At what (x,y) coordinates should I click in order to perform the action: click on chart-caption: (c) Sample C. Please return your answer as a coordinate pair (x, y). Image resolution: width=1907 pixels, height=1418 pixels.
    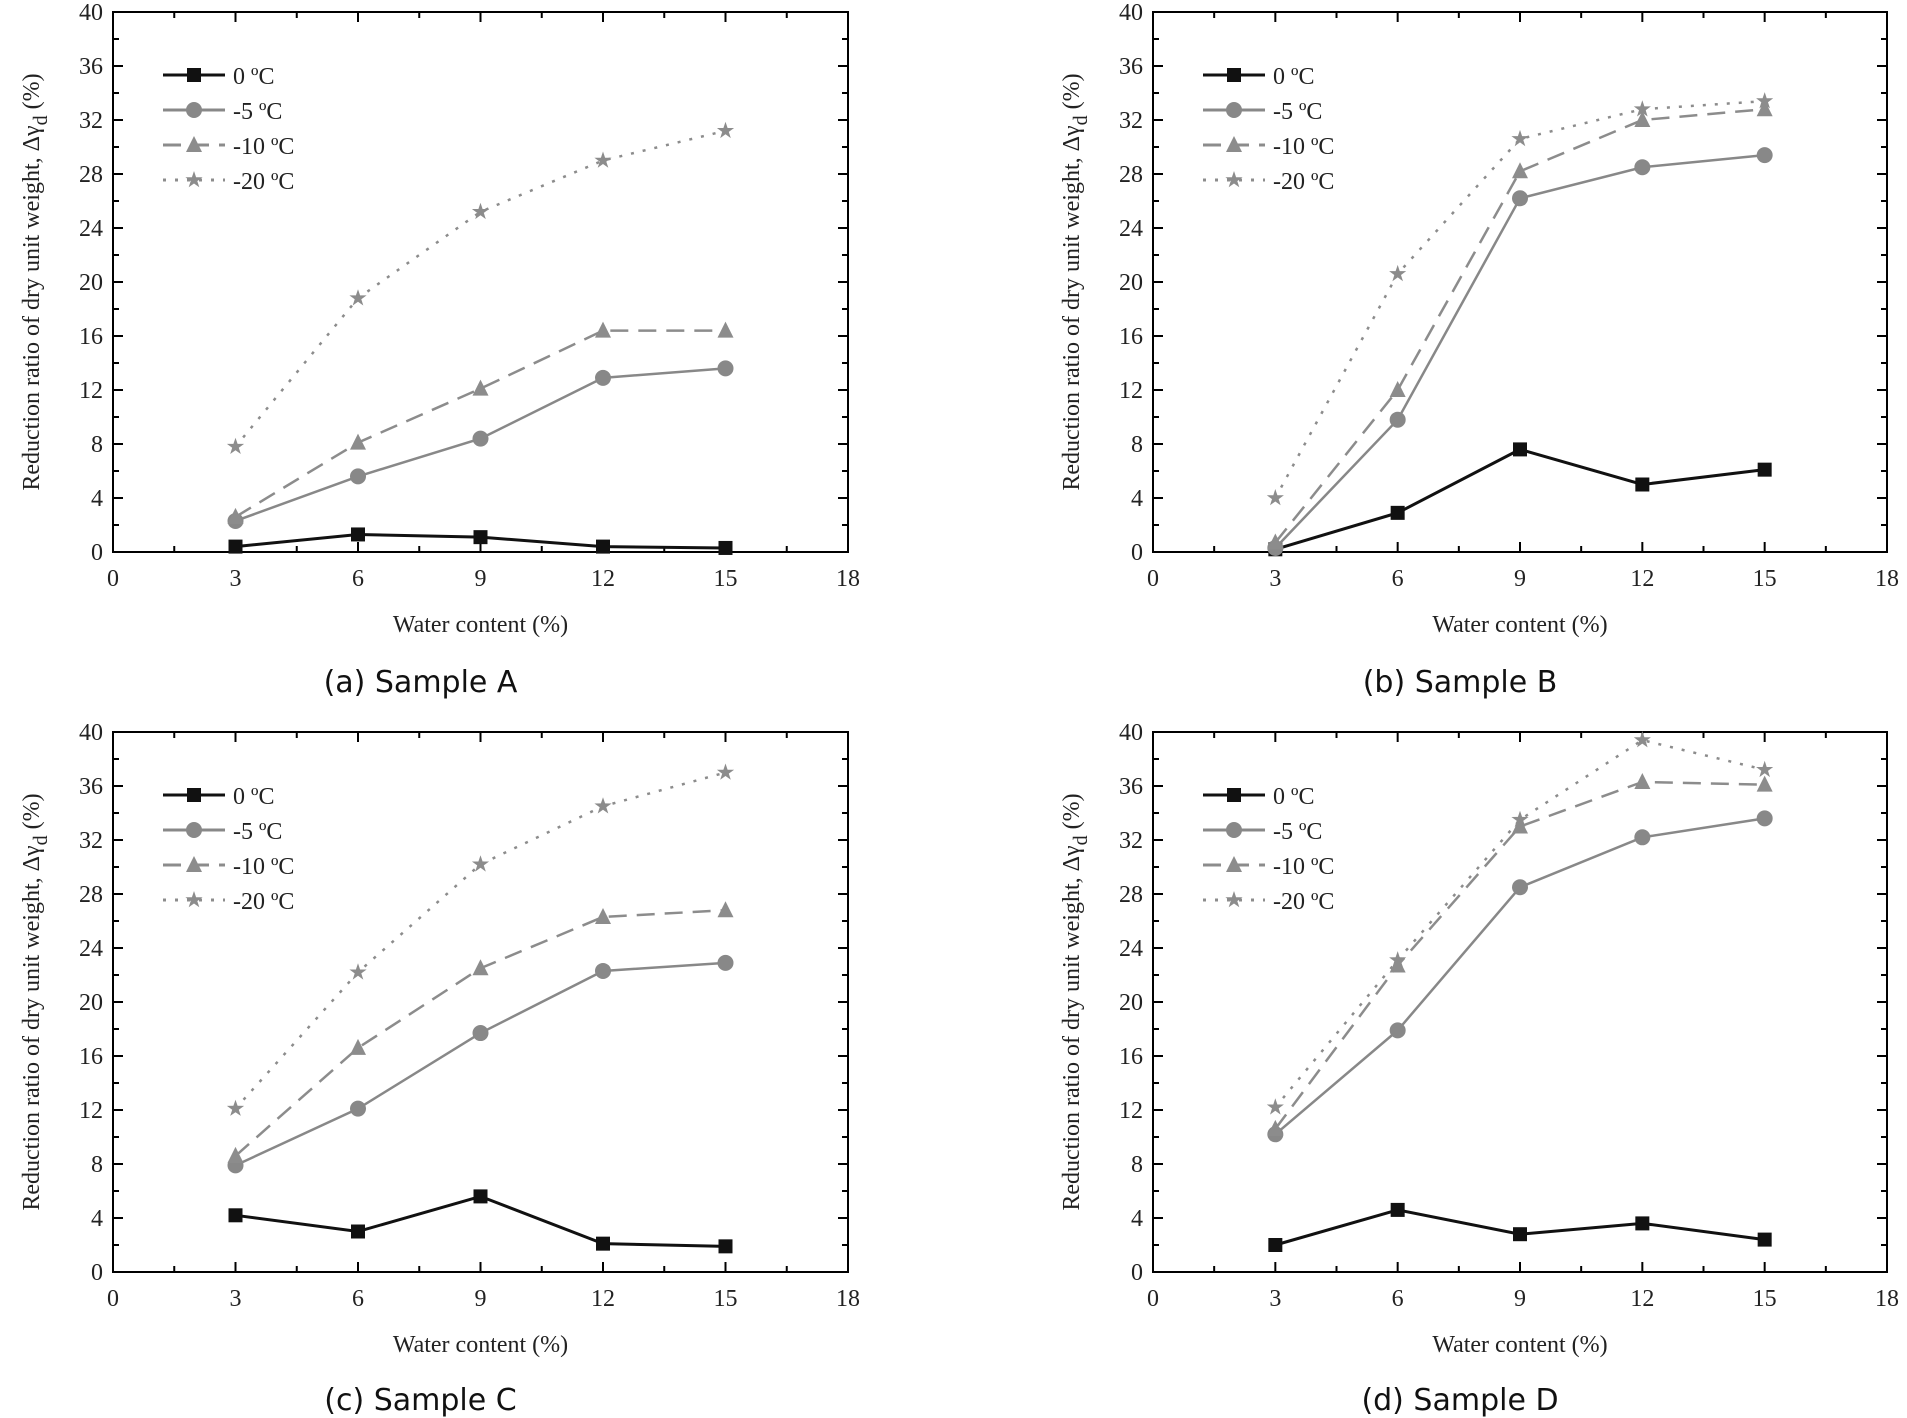
    Looking at the image, I should click on (420, 1400).